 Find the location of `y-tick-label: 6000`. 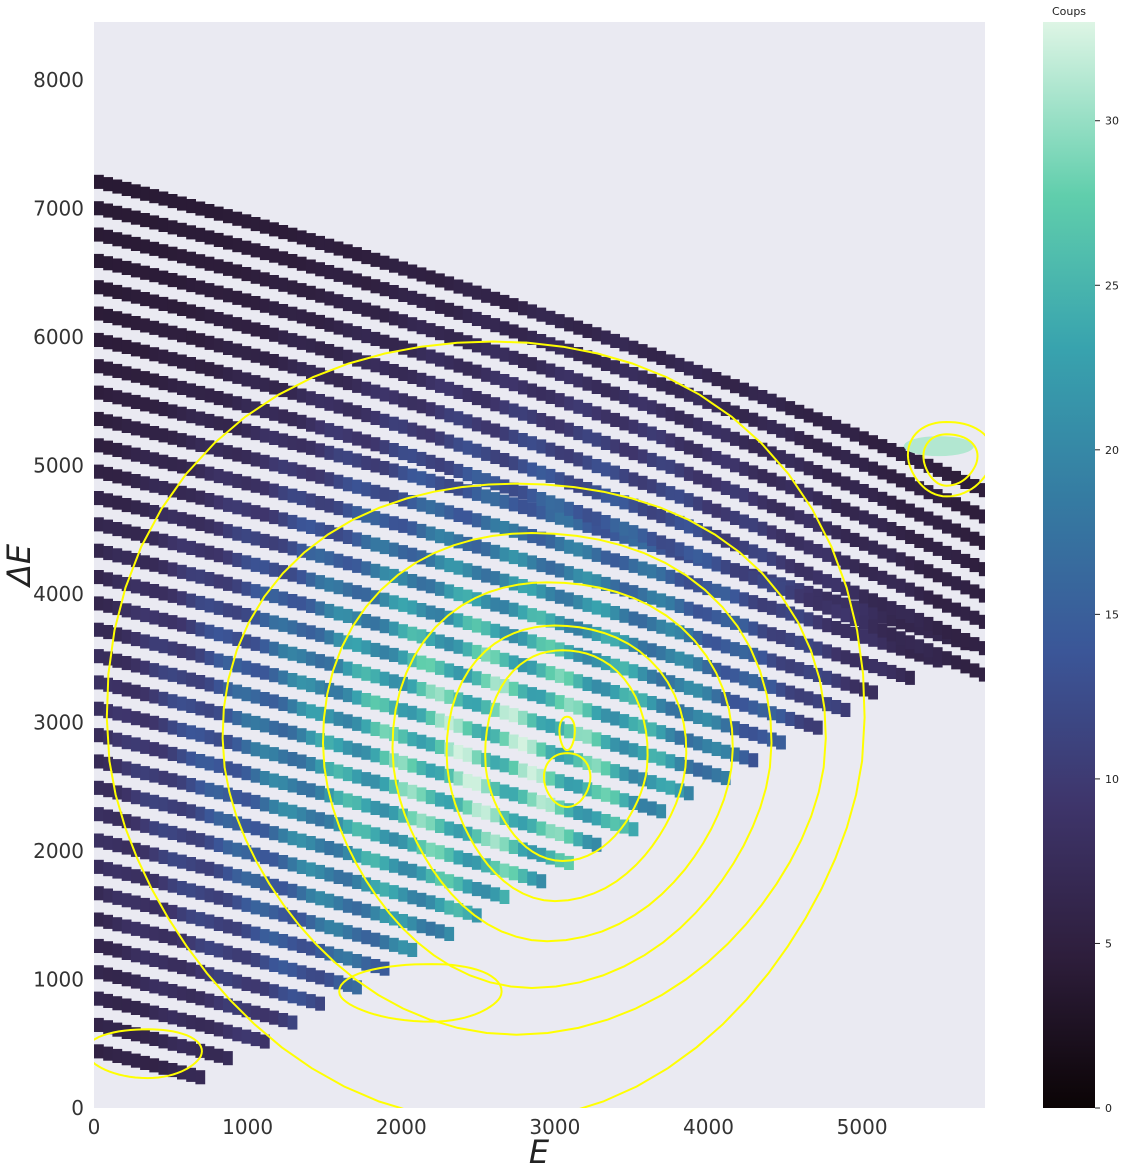

y-tick-label: 6000 is located at coordinates (58, 337).